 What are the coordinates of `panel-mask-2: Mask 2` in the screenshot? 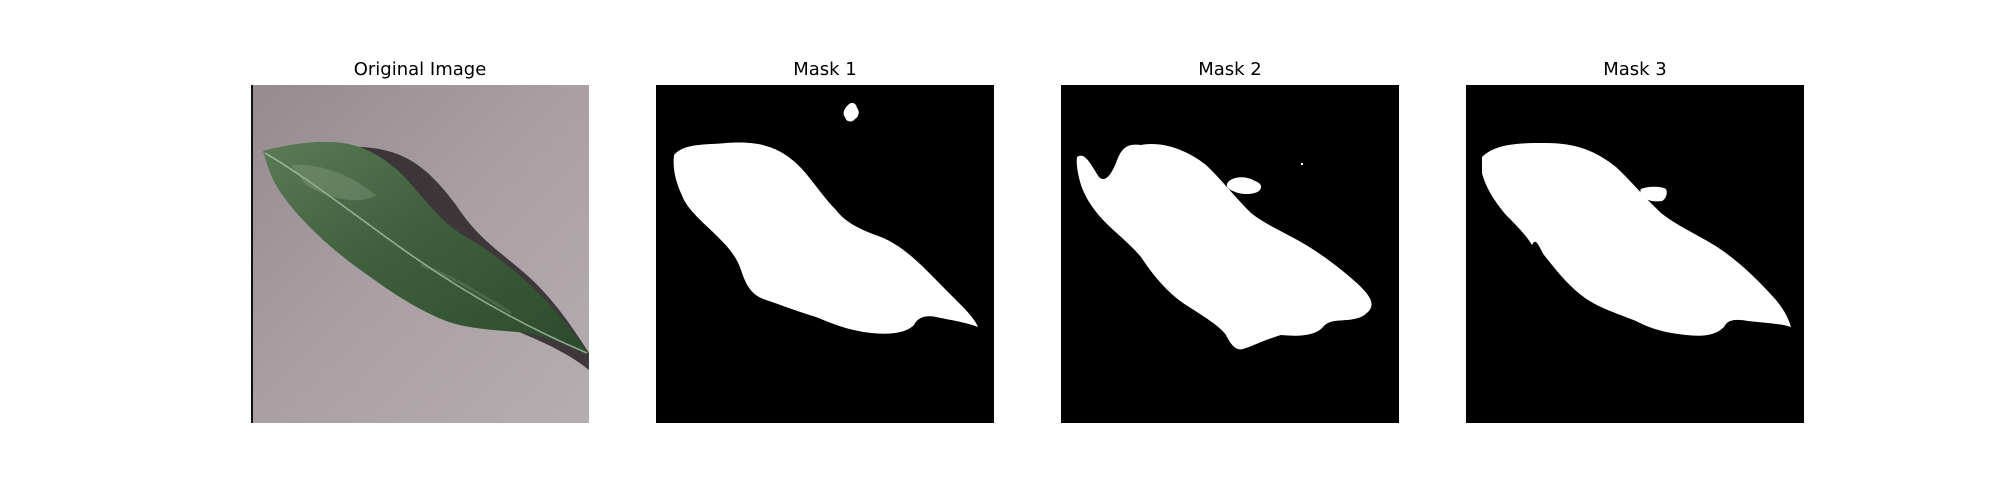 It's located at (1230, 241).